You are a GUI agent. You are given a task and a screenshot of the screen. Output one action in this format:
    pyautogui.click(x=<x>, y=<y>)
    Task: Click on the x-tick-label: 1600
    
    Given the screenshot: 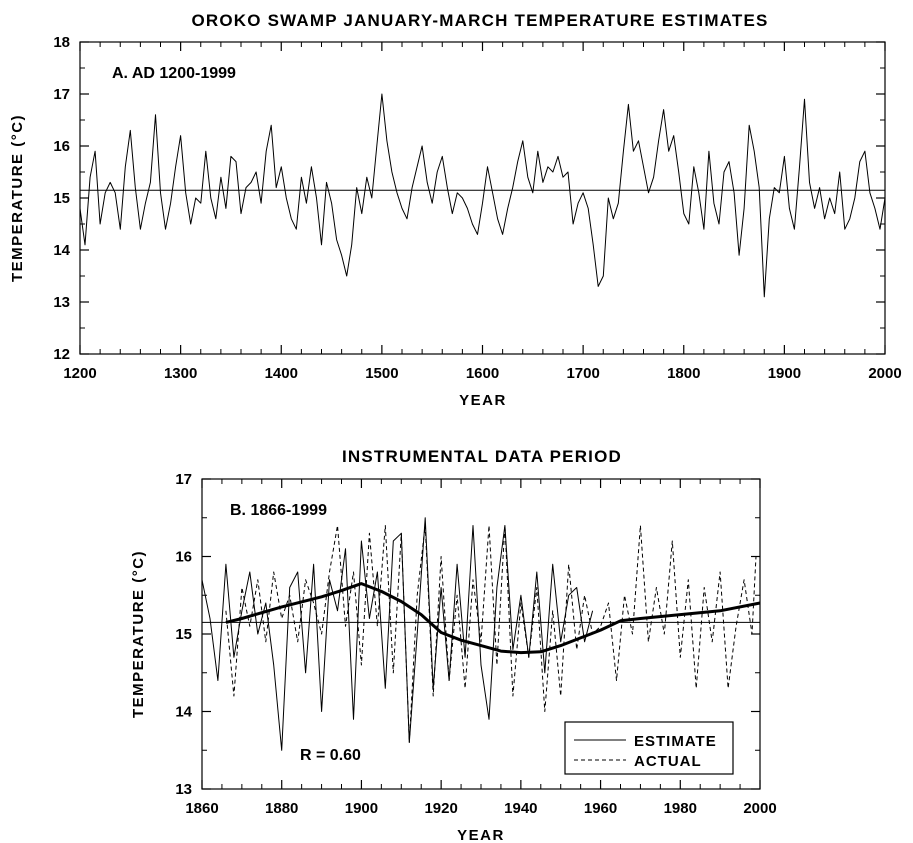 What is the action you would take?
    pyautogui.click(x=482, y=373)
    